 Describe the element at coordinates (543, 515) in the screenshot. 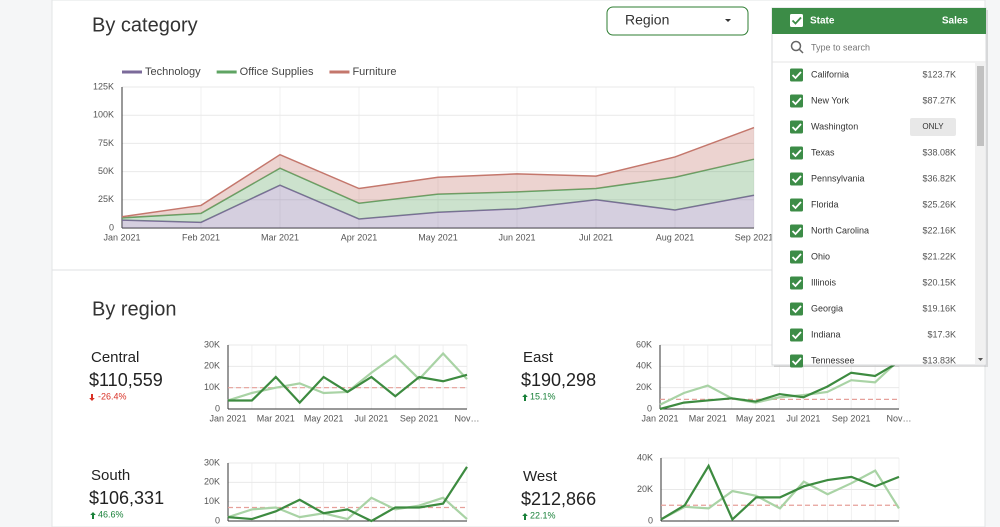

I see `region-change: 22.1%` at that location.